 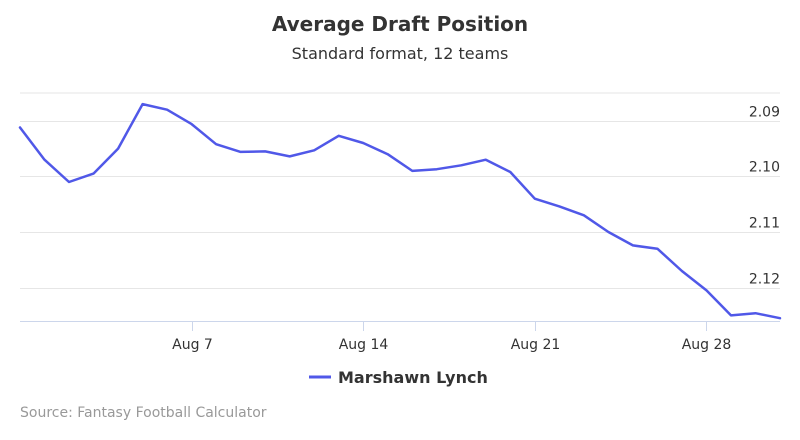 I want to click on x-tick-label: Aug 28, so click(x=707, y=345).